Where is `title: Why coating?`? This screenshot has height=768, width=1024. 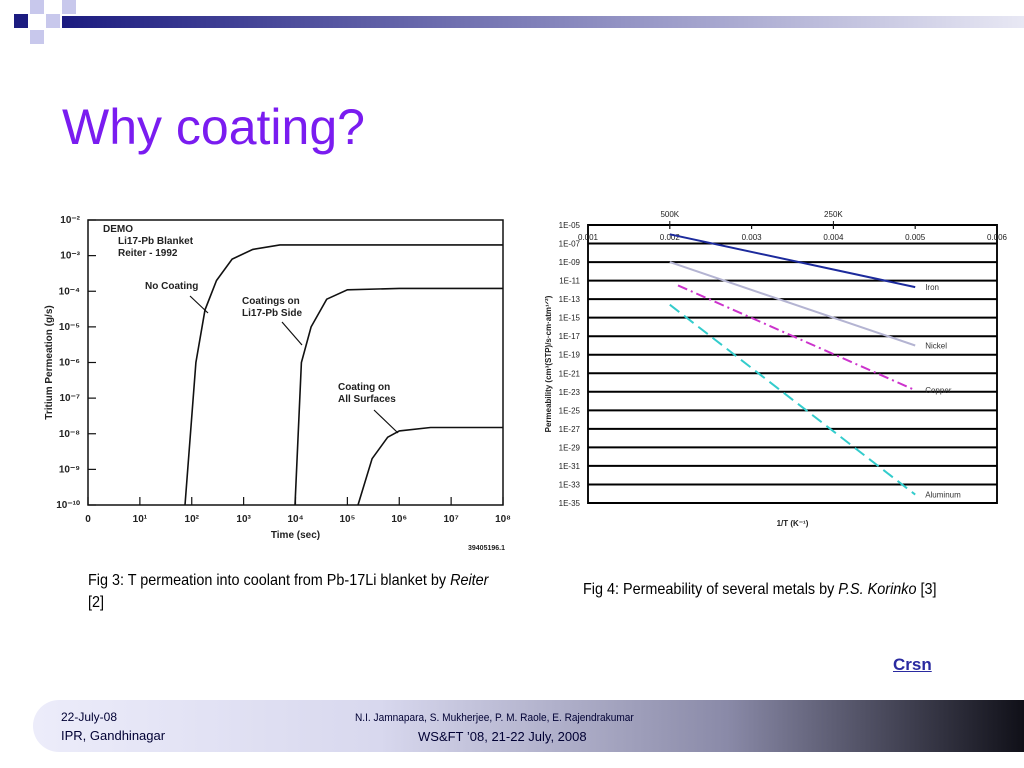
title: Why coating? is located at coordinates (213, 127).